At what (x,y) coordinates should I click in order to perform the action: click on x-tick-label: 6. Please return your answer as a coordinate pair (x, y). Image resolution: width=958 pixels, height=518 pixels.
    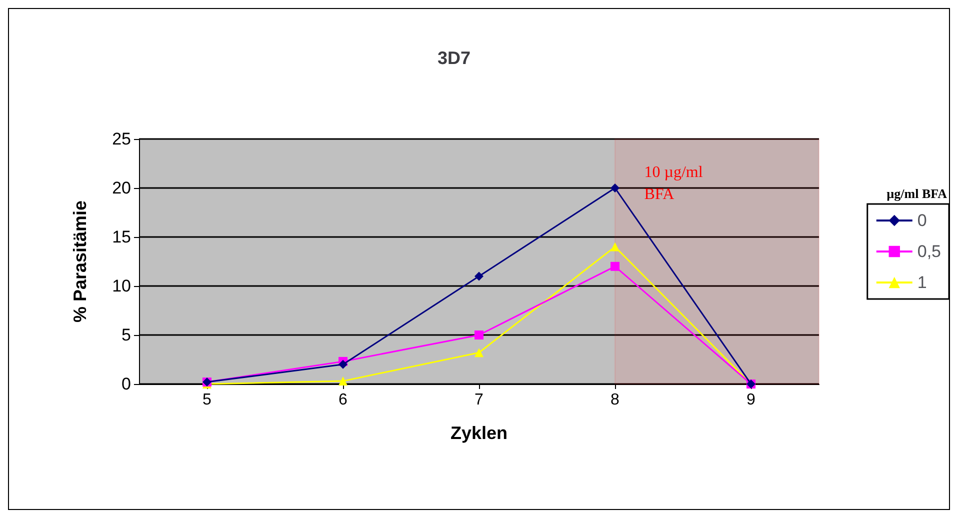
    Looking at the image, I should click on (343, 400).